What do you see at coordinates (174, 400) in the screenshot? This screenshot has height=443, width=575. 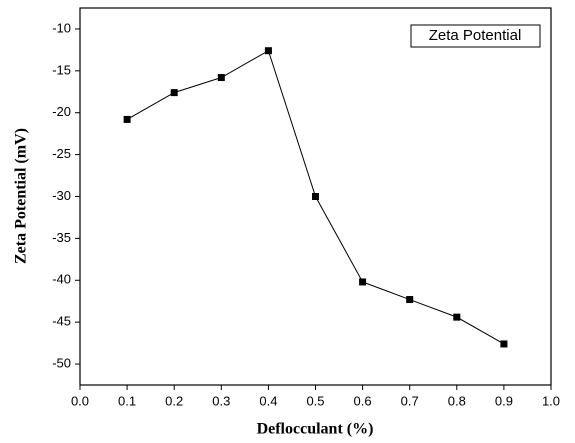 I see `x-tick-label: 0.2` at bounding box center [174, 400].